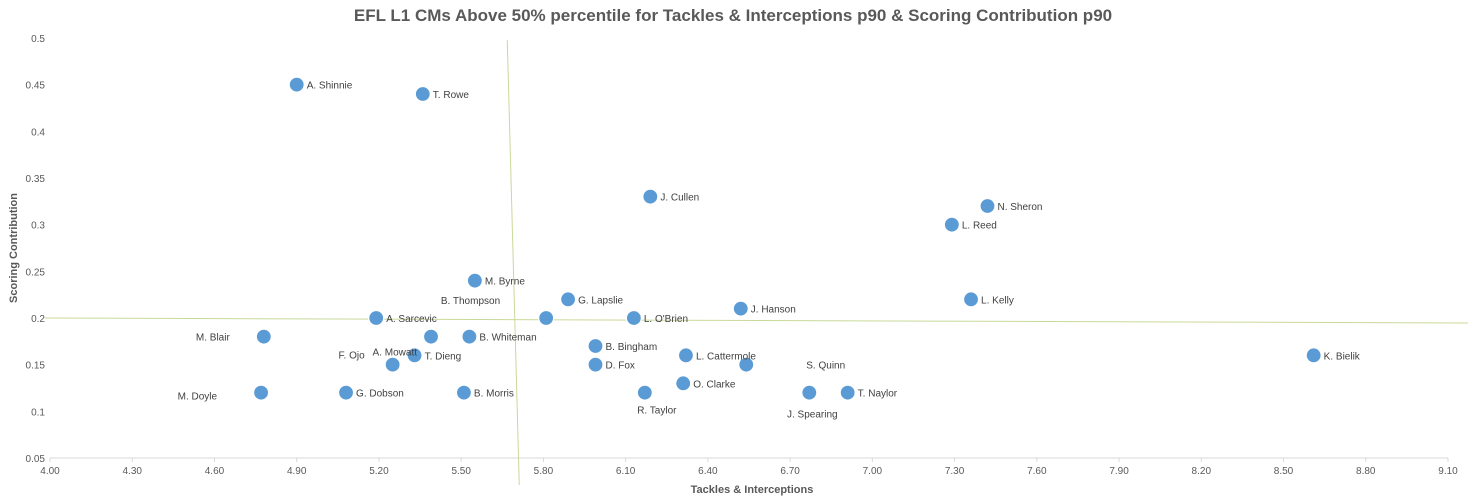  Describe the element at coordinates (1202, 471) in the screenshot. I see `x-tick-label: 8.20` at that location.